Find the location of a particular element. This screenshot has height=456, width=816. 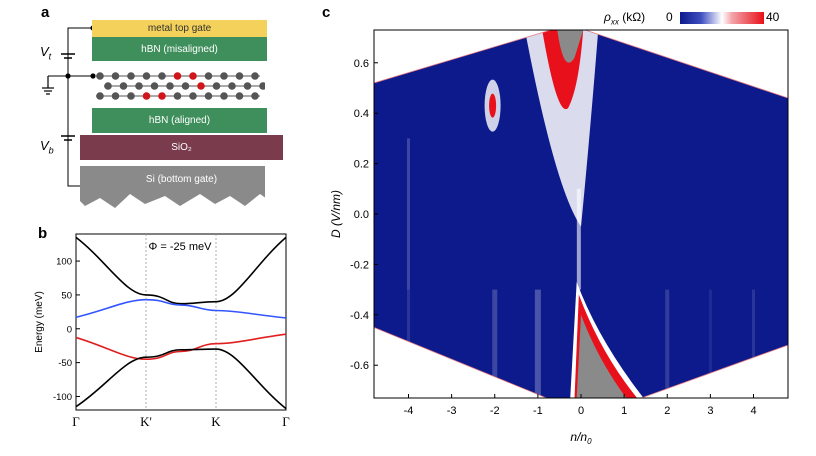

band-ytick-label: 0 is located at coordinates (69, 329).